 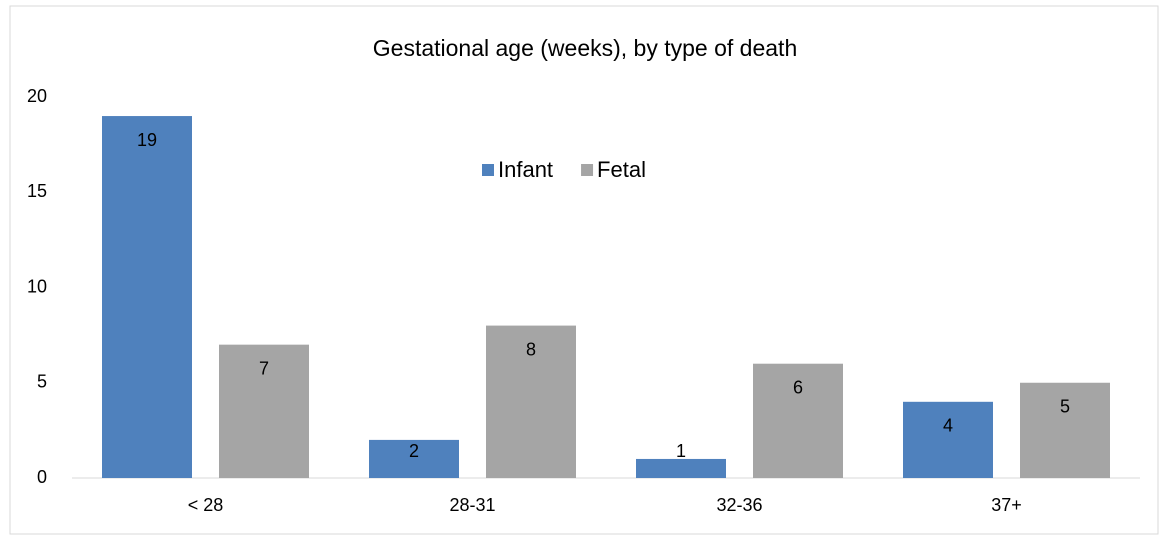 What do you see at coordinates (42, 382) in the screenshot?
I see `y-tick-label: 5` at bounding box center [42, 382].